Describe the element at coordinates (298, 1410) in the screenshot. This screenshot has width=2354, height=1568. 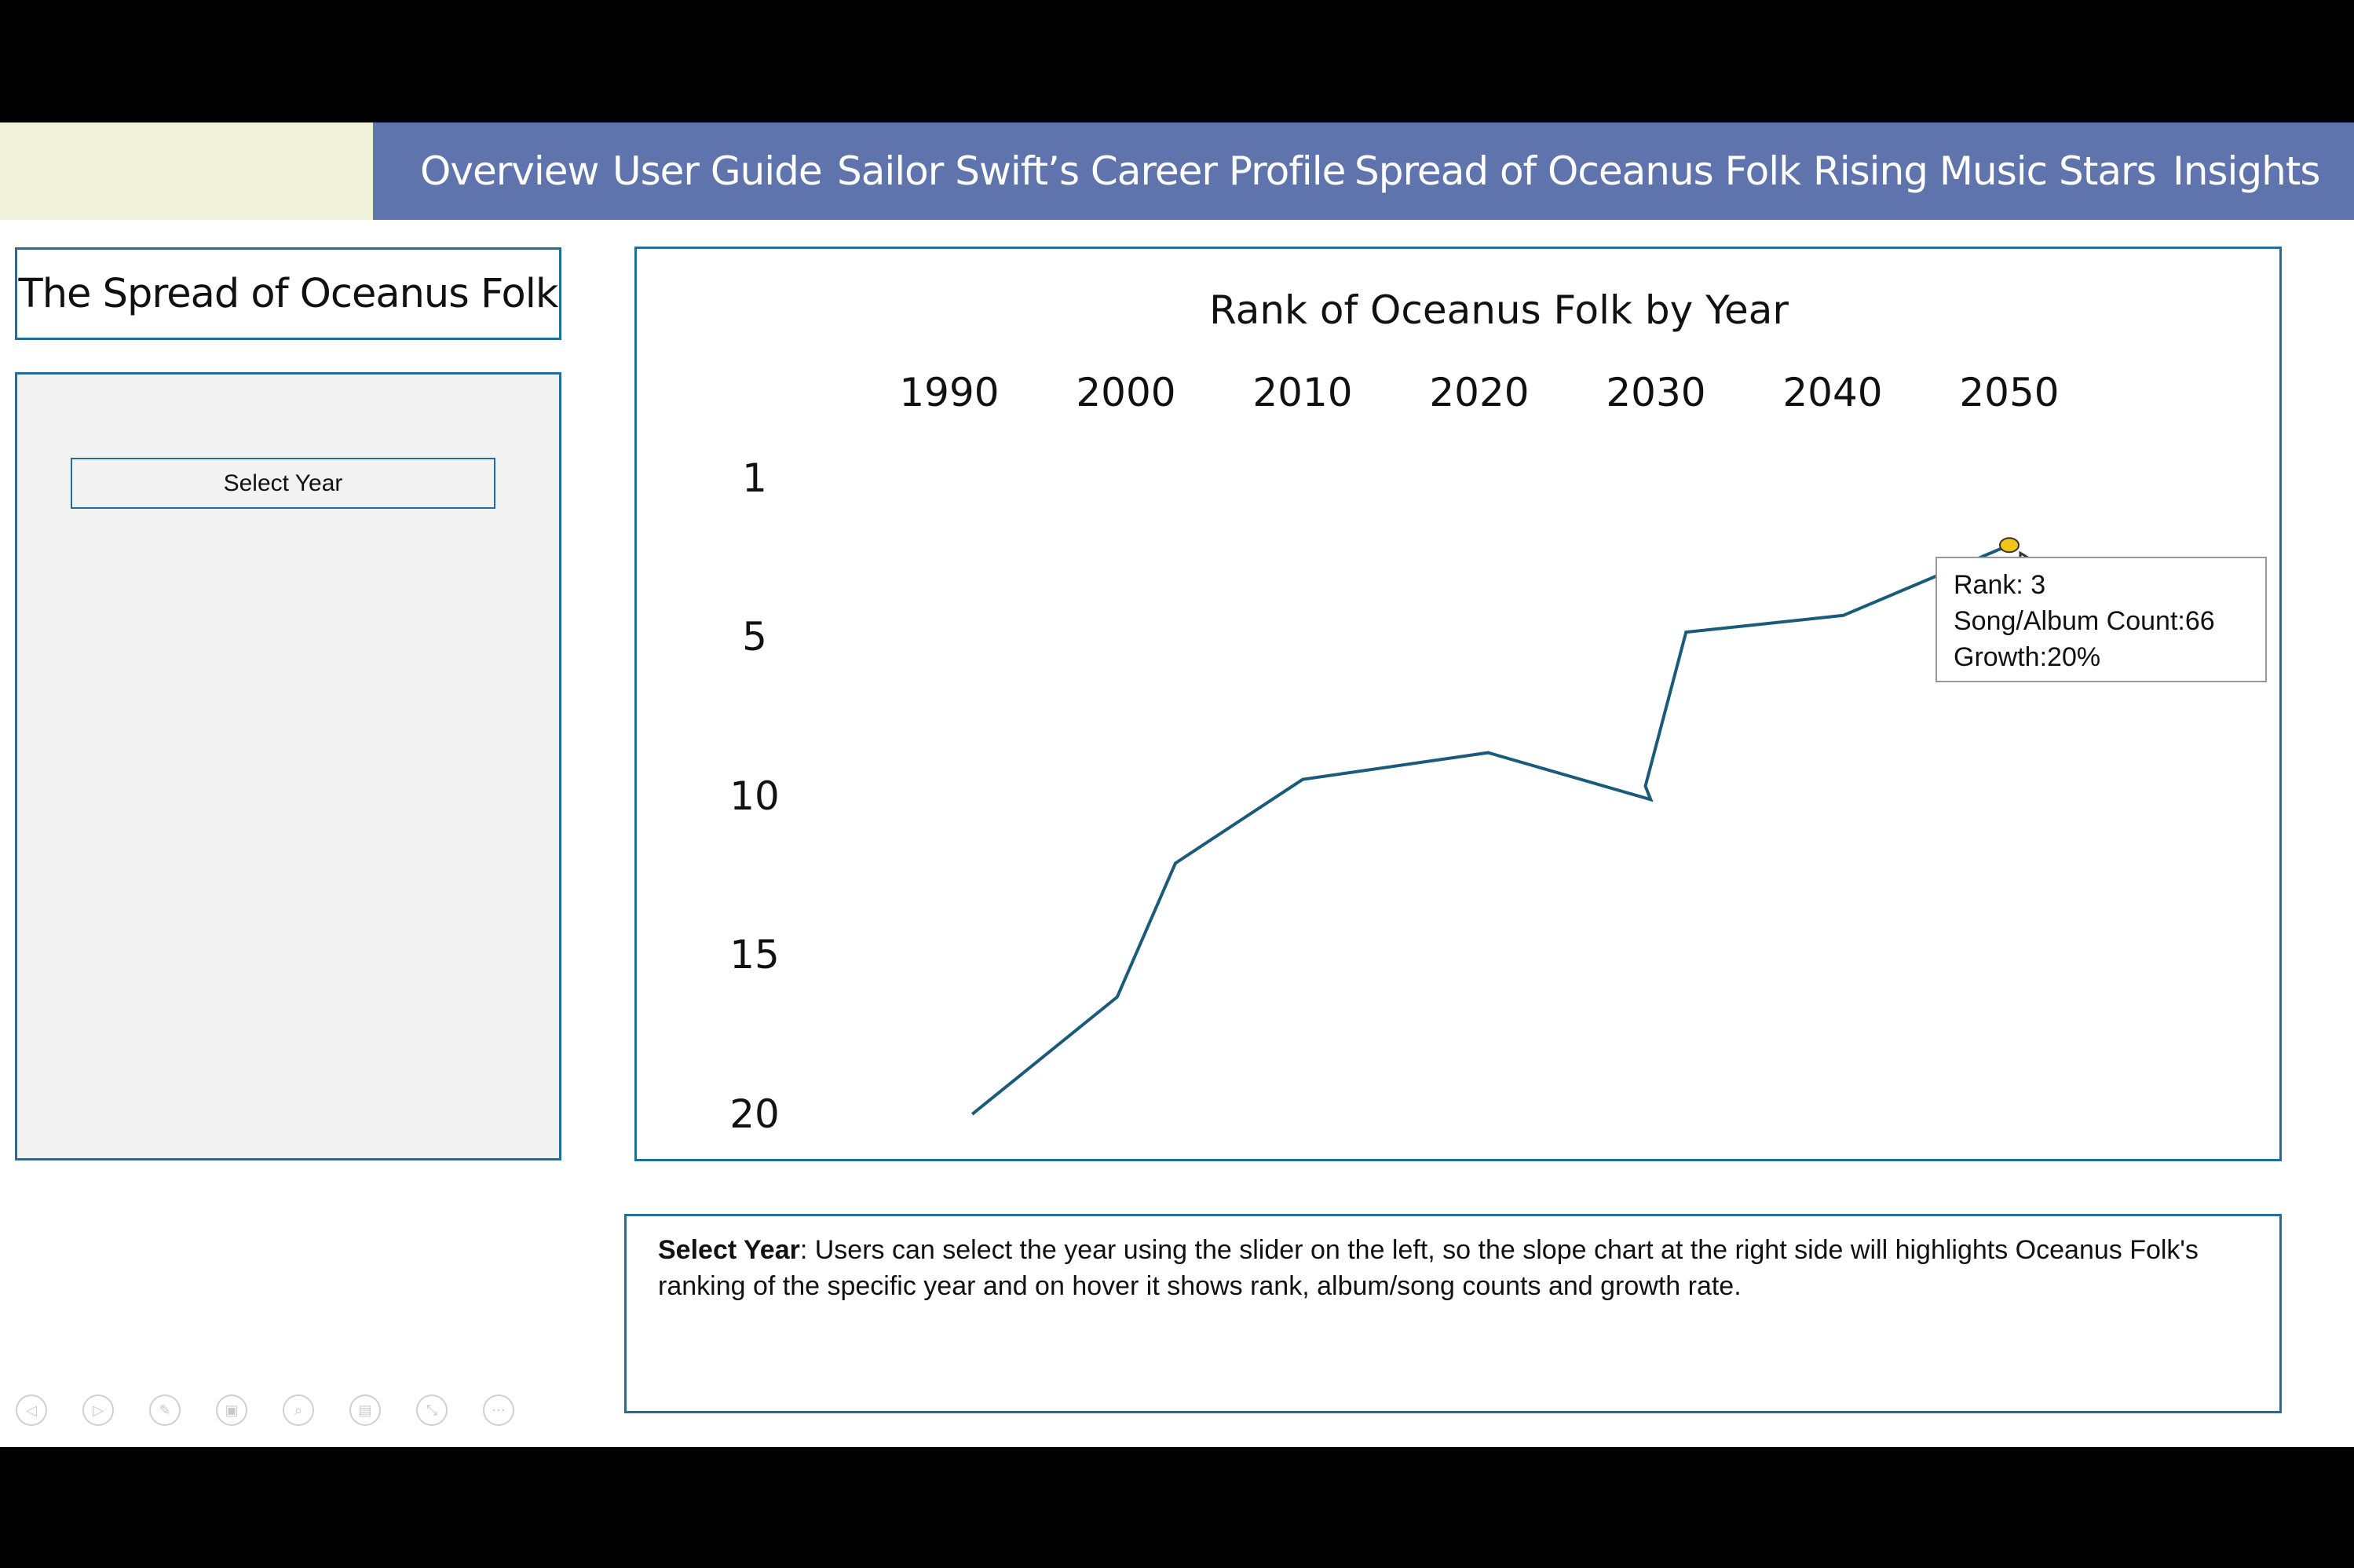
I see `zoom-icon: ⌕` at that location.